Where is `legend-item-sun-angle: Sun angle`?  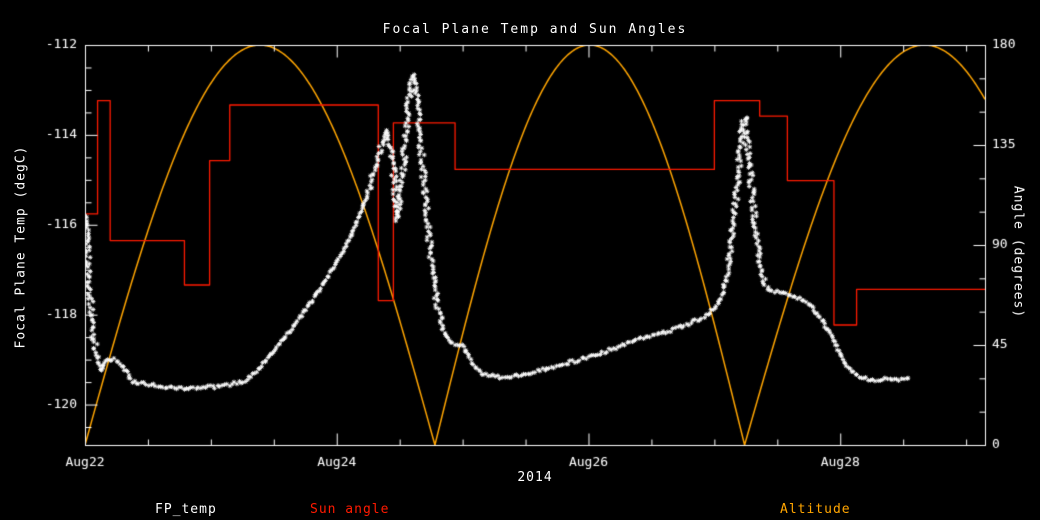
legend-item-sun-angle: Sun angle is located at coordinates (350, 509).